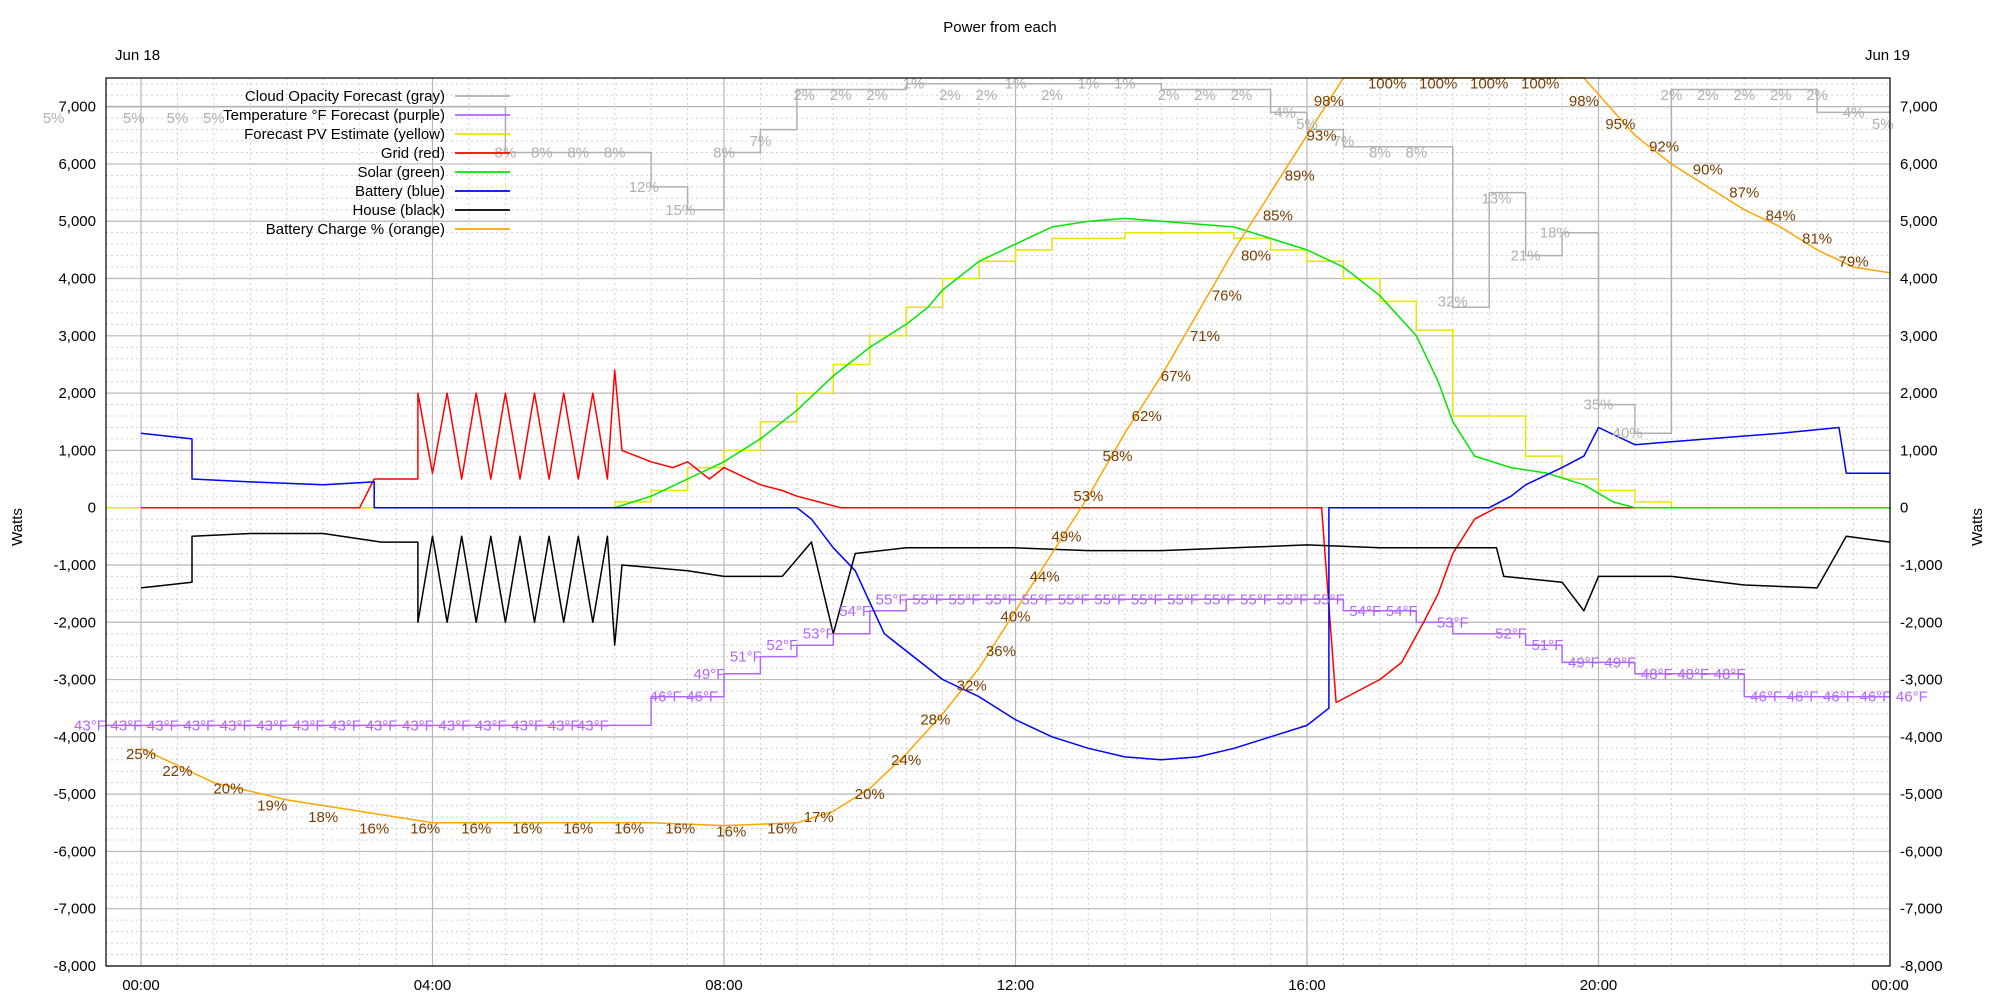  Describe the element at coordinates (935, 720) in the screenshot. I see `point-label: 28%` at that location.